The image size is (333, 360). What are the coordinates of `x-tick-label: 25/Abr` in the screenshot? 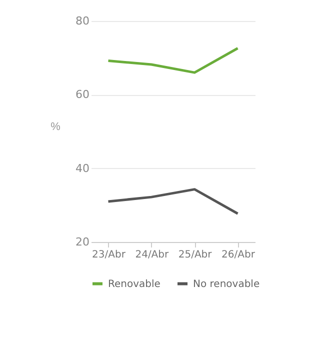 It's located at (195, 255).